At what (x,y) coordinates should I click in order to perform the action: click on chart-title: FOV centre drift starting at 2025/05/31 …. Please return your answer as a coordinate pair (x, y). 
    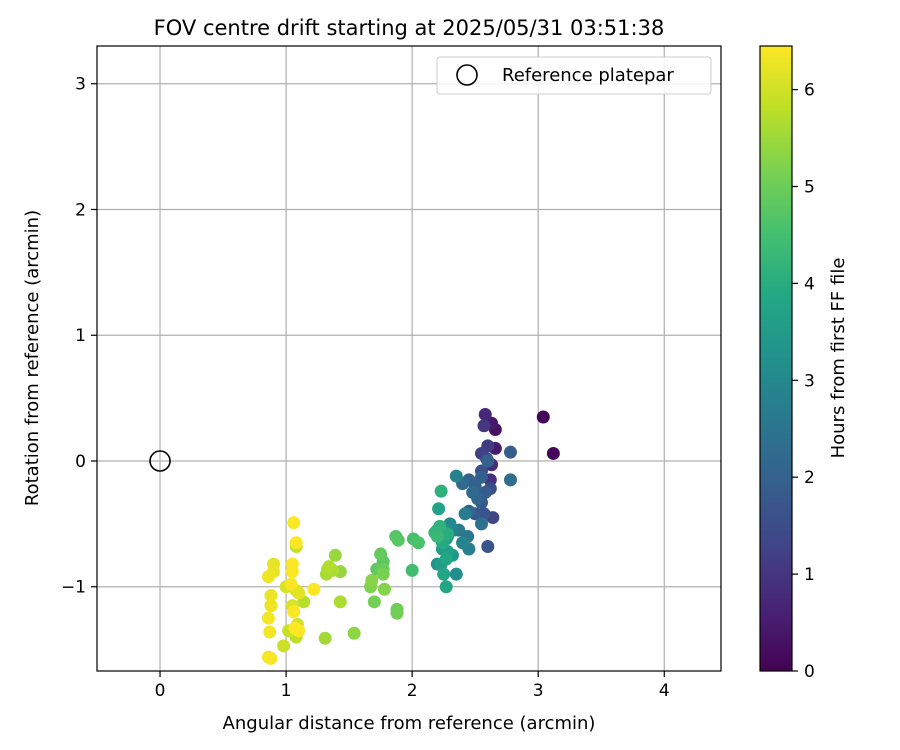
    Looking at the image, I should click on (409, 28).